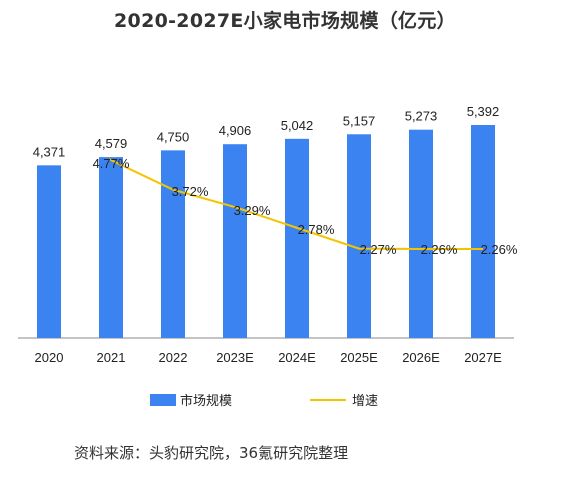 Image resolution: width=570 pixels, height=496 pixels. I want to click on legend-bar-swatch, so click(163, 399).